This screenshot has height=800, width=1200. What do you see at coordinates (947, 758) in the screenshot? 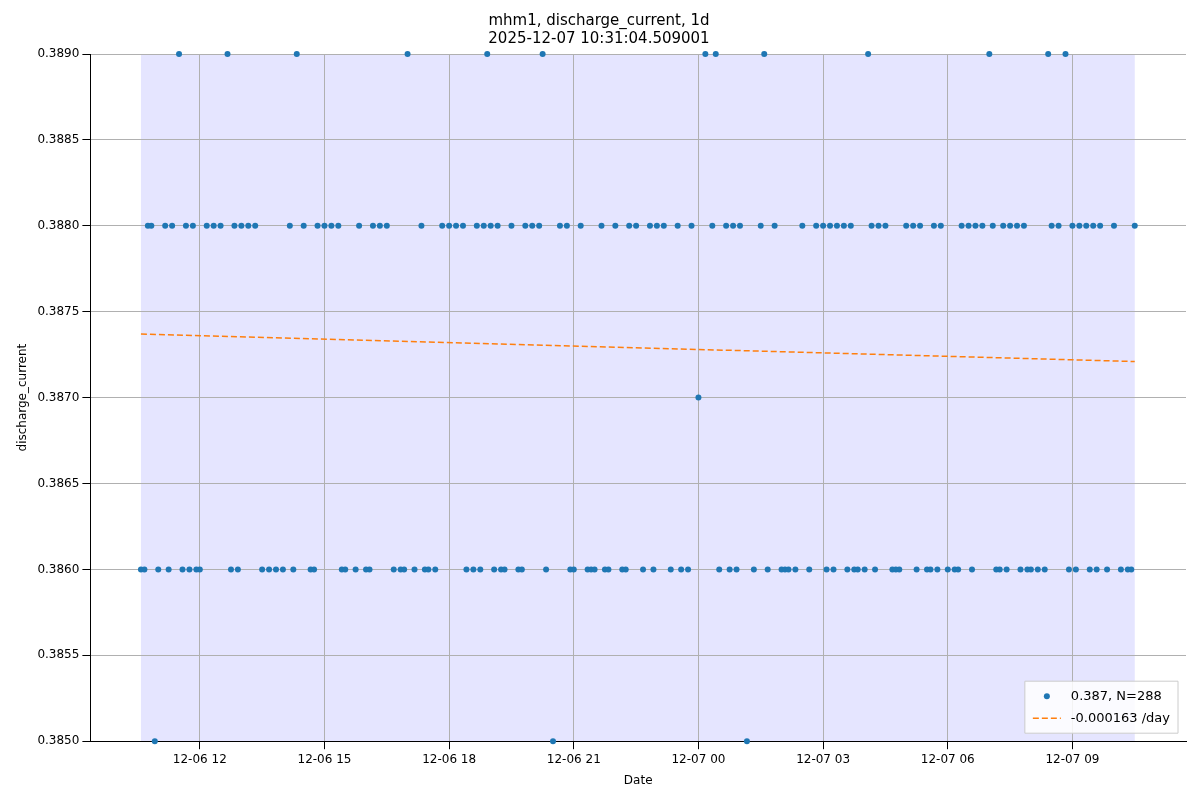
I see `x-tick-label: 12-07 06` at bounding box center [947, 758].